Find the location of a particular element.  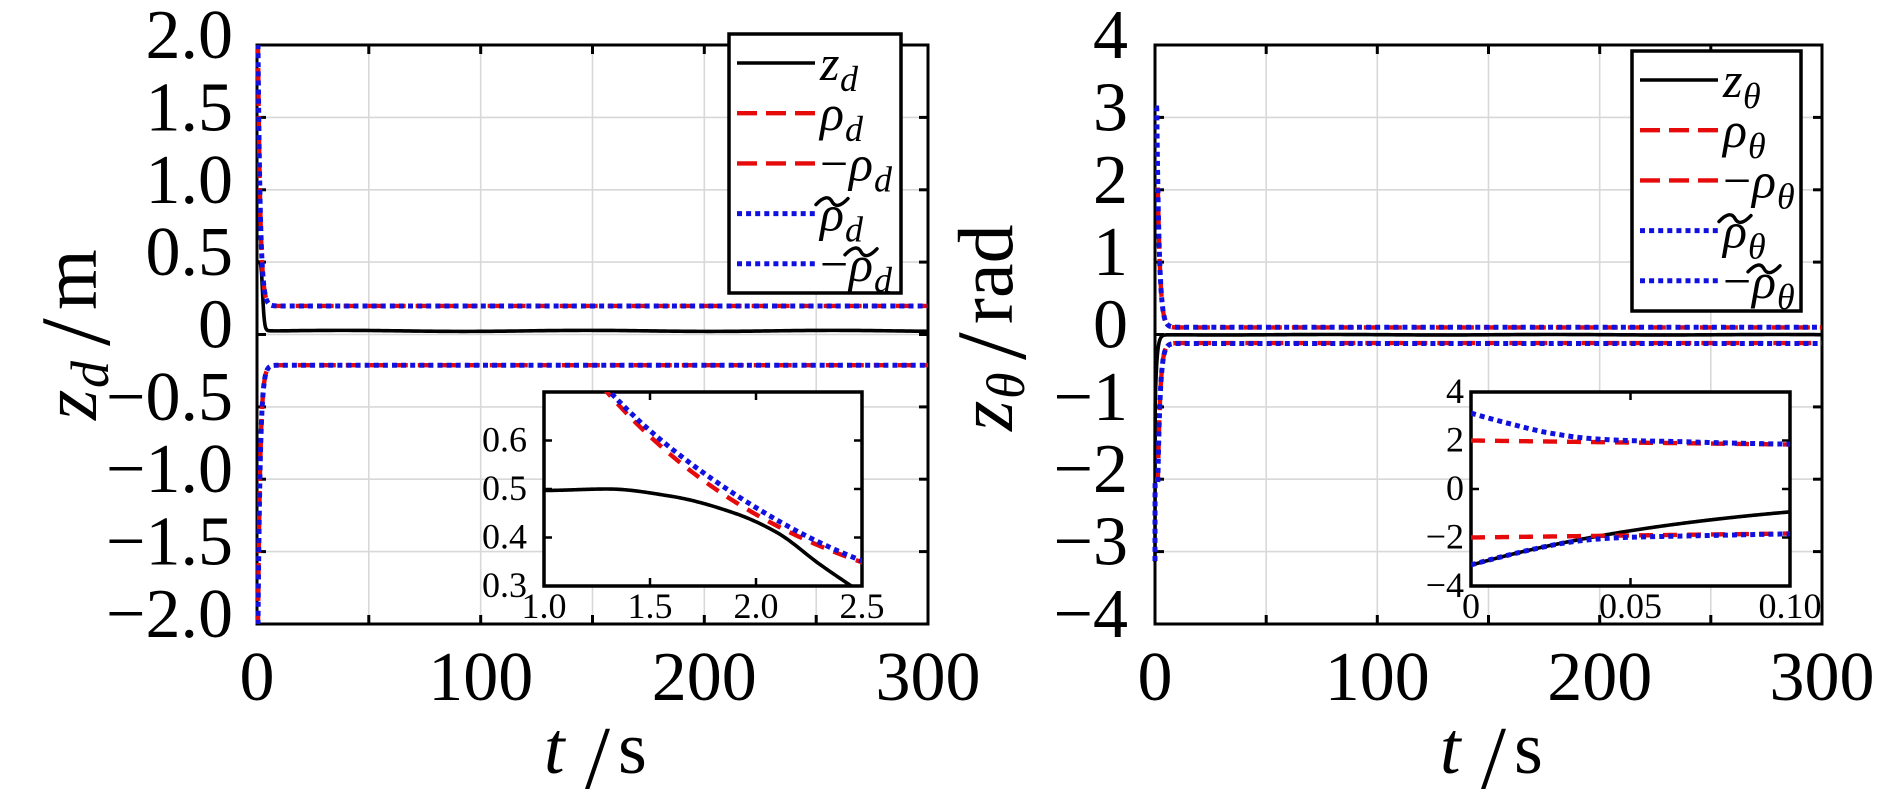

svg-text: 0.6 is located at coordinates (504, 440).